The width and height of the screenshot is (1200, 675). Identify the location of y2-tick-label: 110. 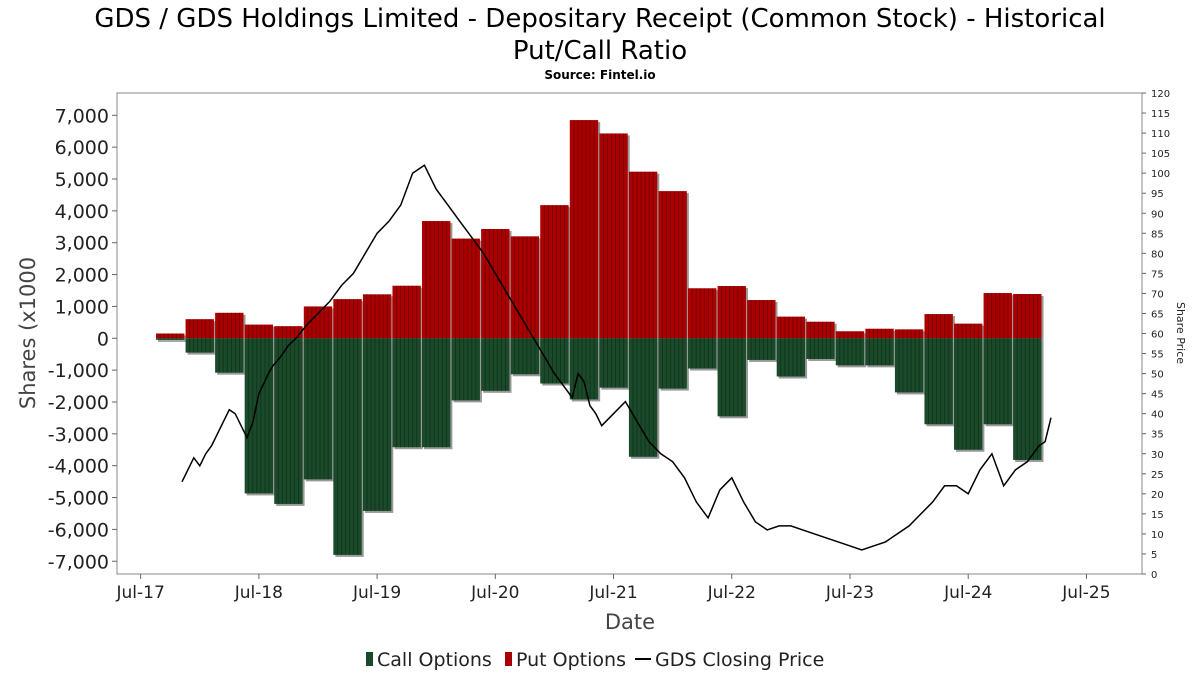
(1160, 134).